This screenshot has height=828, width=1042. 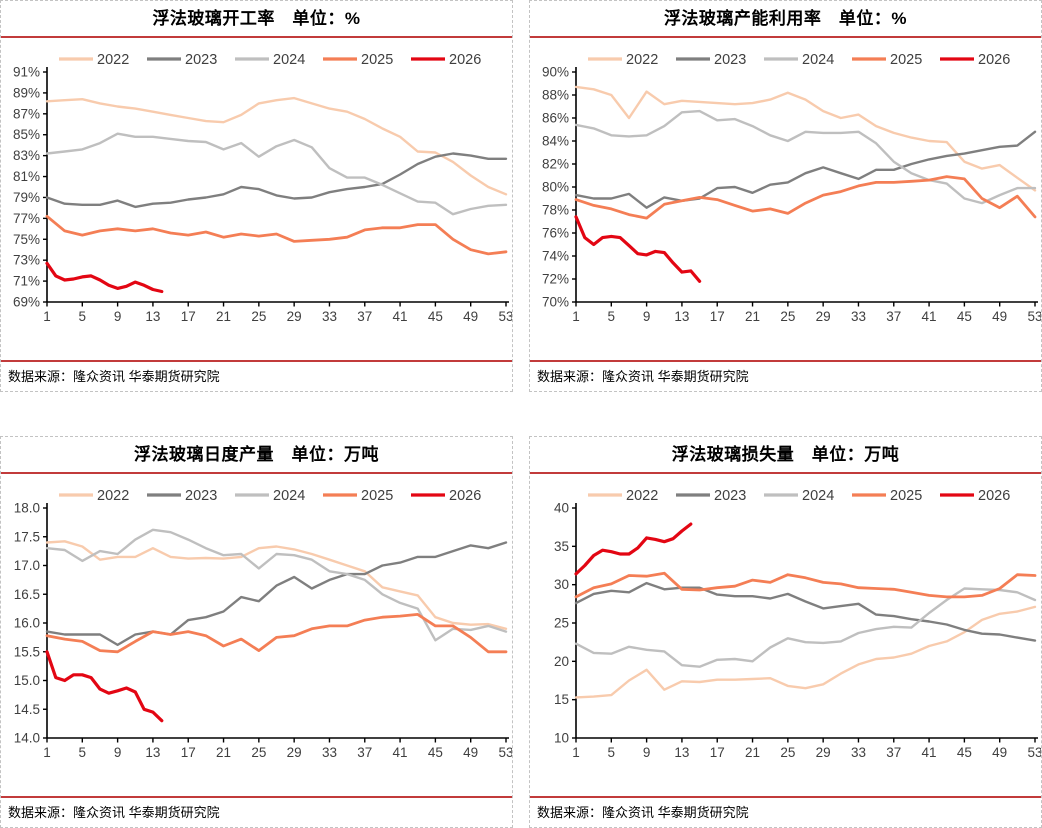 What do you see at coordinates (906, 60) in the screenshot?
I see `legend-label-2025: 2025` at bounding box center [906, 60].